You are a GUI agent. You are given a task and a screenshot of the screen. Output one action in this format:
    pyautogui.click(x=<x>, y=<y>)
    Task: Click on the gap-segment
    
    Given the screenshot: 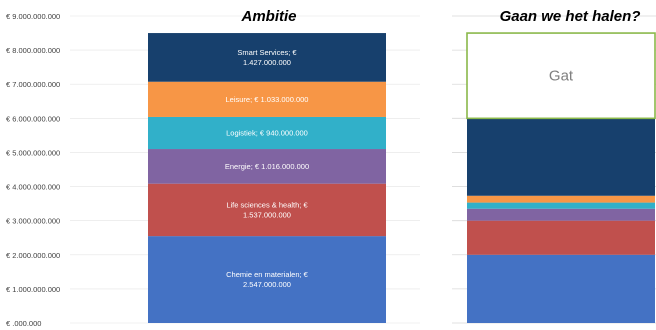 What is the action you would take?
    pyautogui.click(x=561, y=76)
    